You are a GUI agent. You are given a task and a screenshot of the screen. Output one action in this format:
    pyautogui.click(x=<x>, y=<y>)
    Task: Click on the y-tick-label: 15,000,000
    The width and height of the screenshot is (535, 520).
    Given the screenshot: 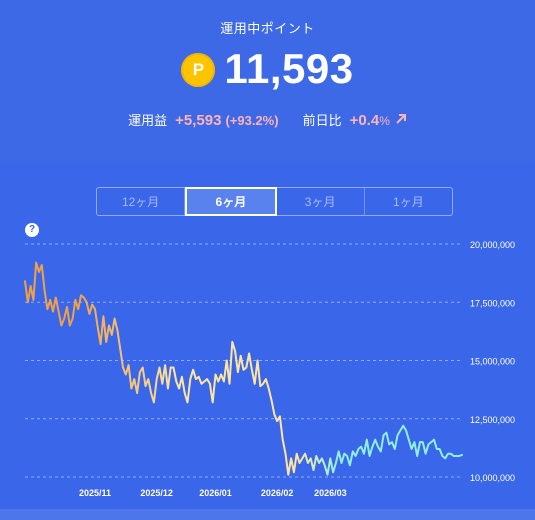 What is the action you would take?
    pyautogui.click(x=492, y=362)
    